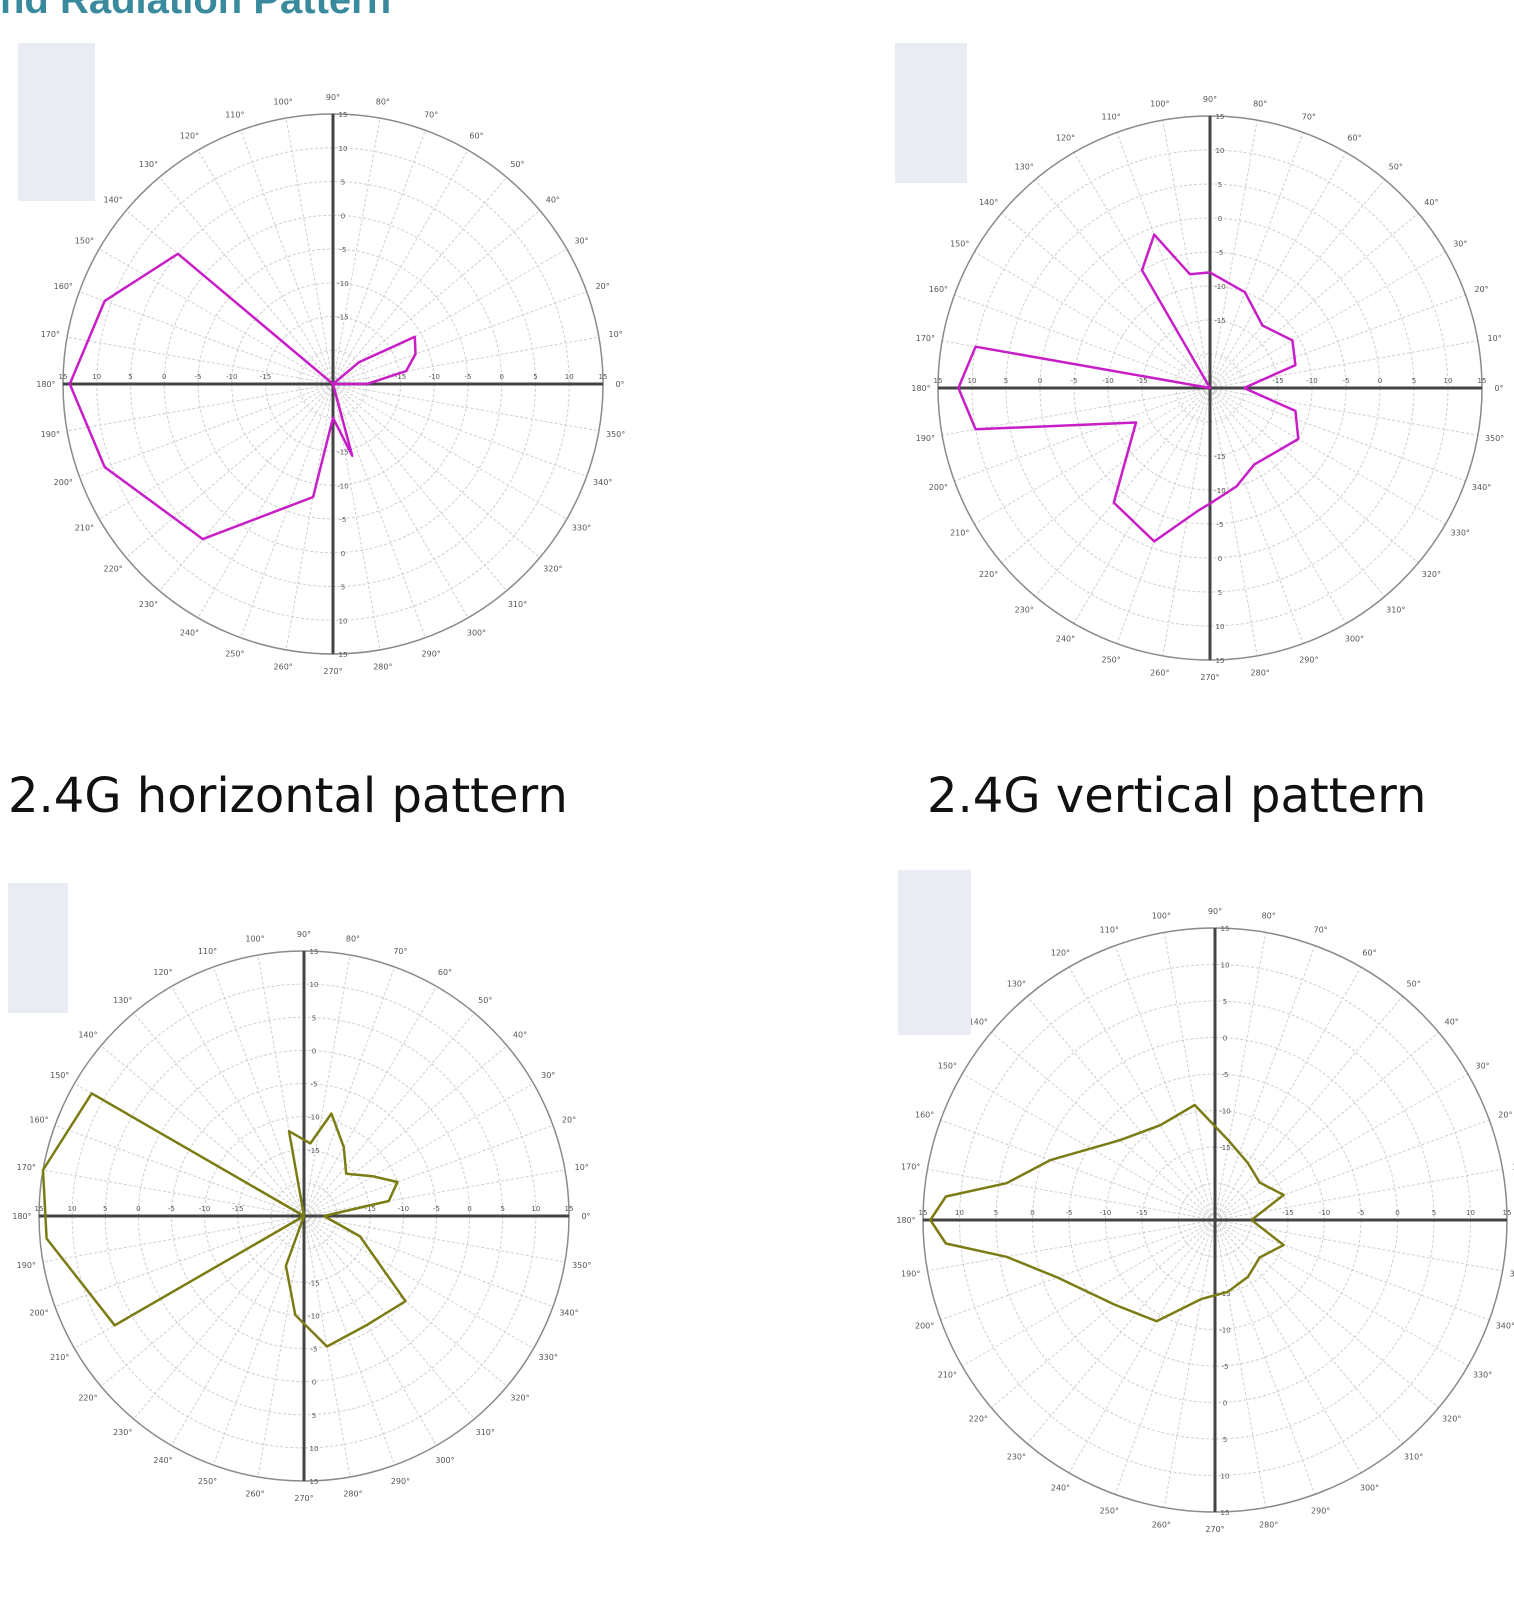 Image resolution: width=1514 pixels, height=1598 pixels. I want to click on angle-tick-label: 350°, so click(1512, 1274).